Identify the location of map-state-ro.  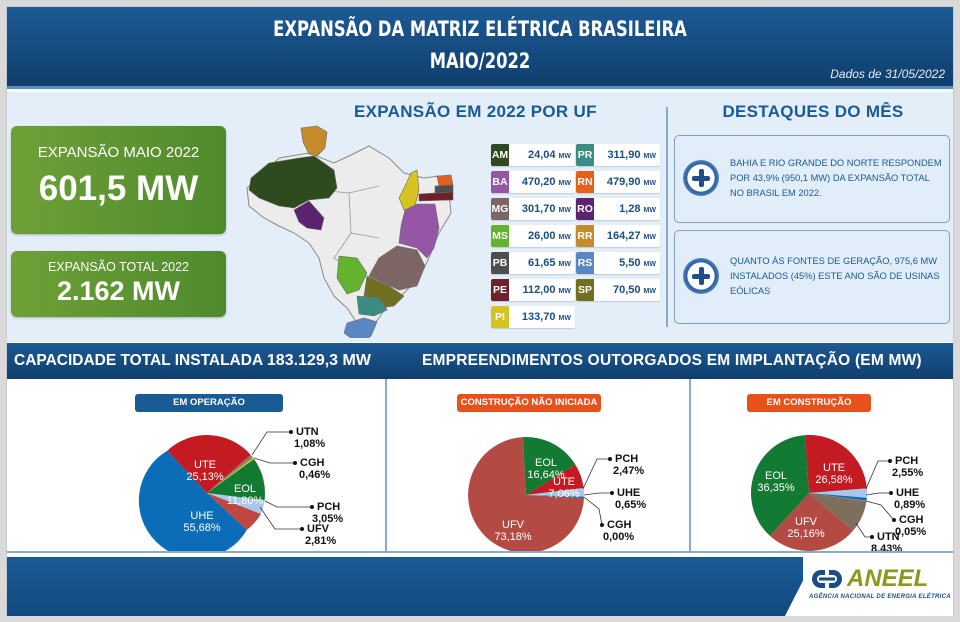
(309, 215).